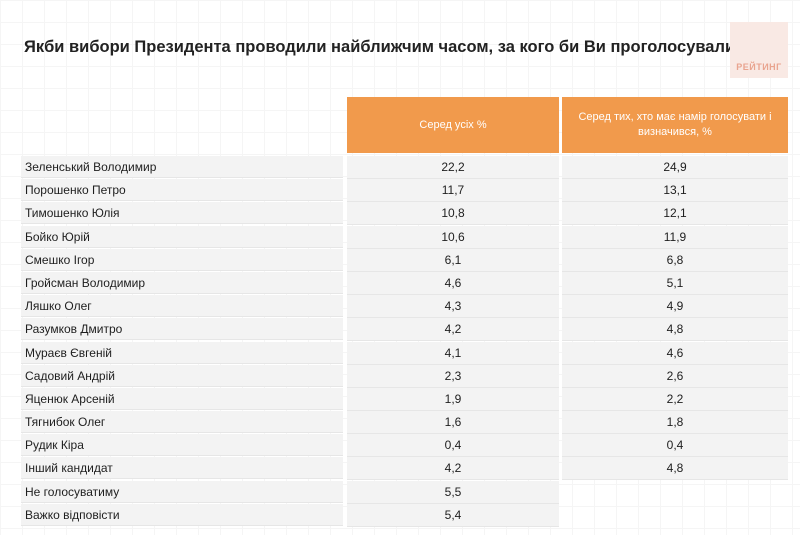 The height and width of the screenshot is (535, 800). What do you see at coordinates (182, 445) in the screenshot?
I see `candidate-name: Рудик Кіра` at bounding box center [182, 445].